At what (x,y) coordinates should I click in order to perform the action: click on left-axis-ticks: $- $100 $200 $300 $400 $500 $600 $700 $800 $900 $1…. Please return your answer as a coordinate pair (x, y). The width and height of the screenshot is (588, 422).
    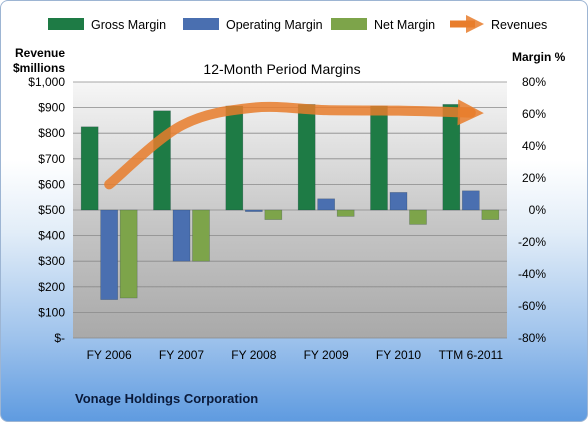
    Looking at the image, I should click on (46, 210).